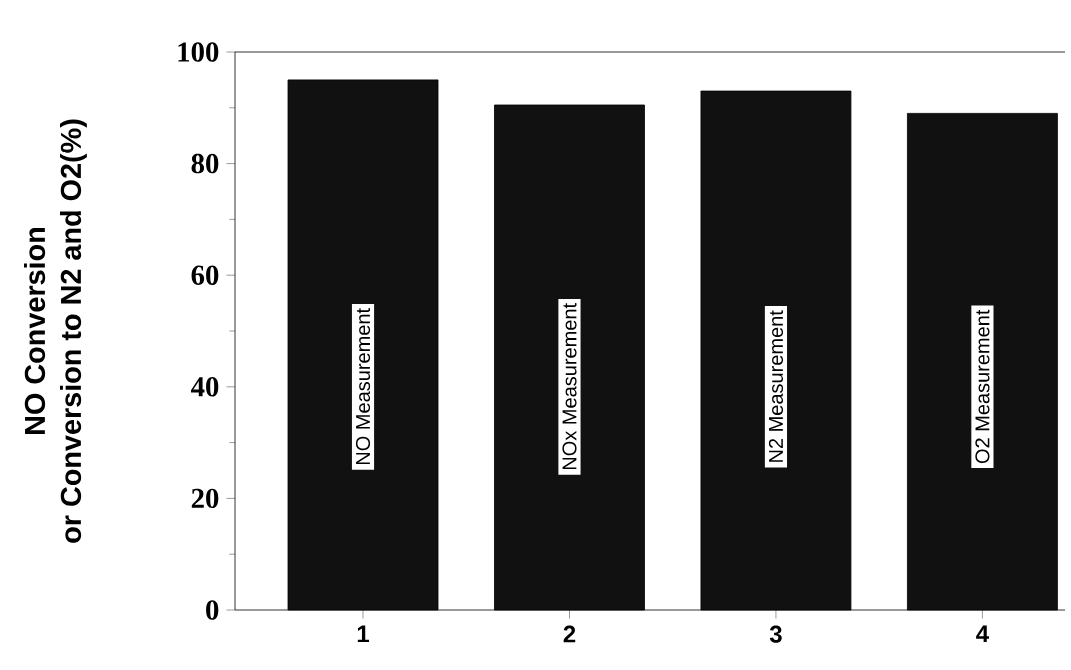 The image size is (1071, 670). I want to click on x-tick-label: 2, so click(569, 634).